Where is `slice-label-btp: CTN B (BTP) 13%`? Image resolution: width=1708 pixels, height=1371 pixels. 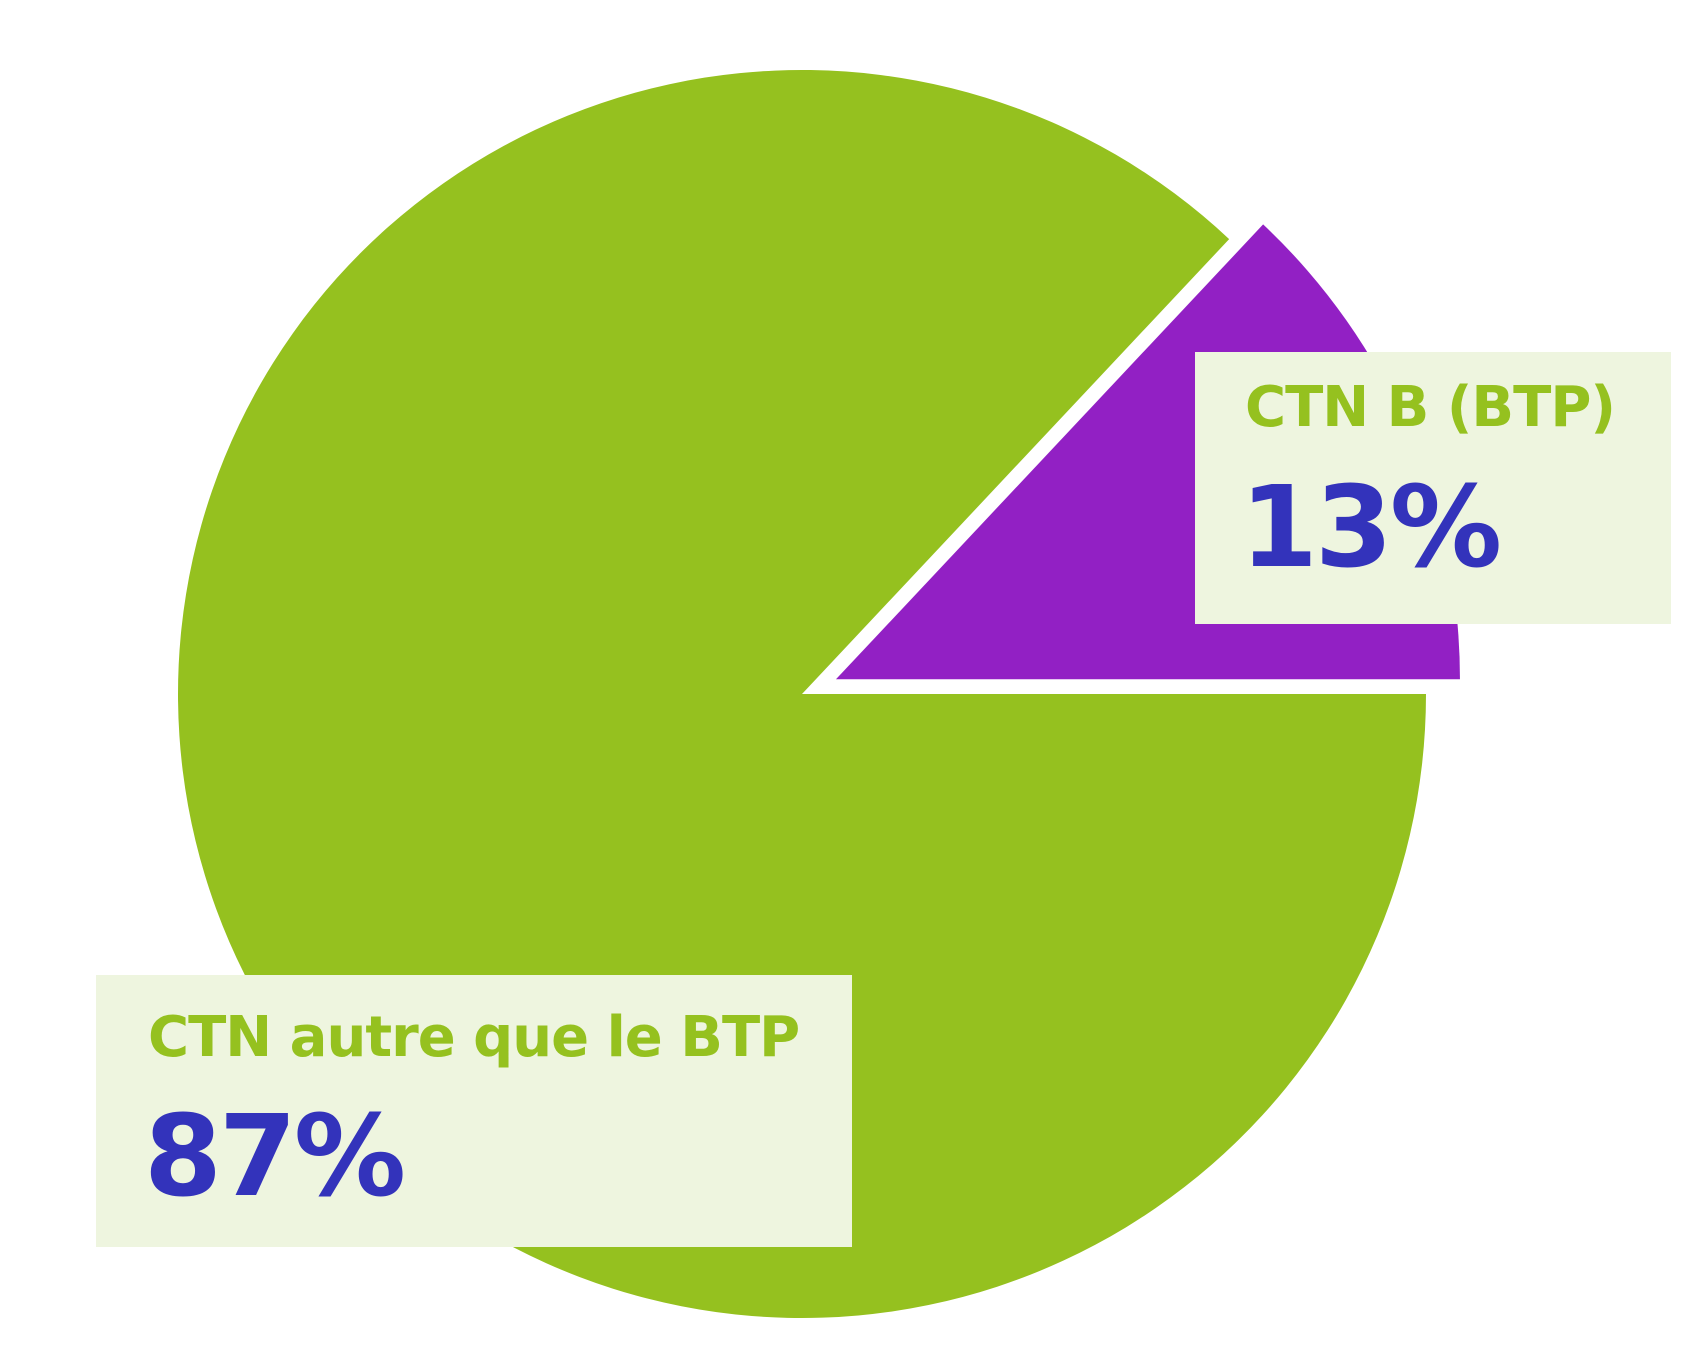
slice-label-btp: CTN B (BTP) 13% is located at coordinates (1433, 488).